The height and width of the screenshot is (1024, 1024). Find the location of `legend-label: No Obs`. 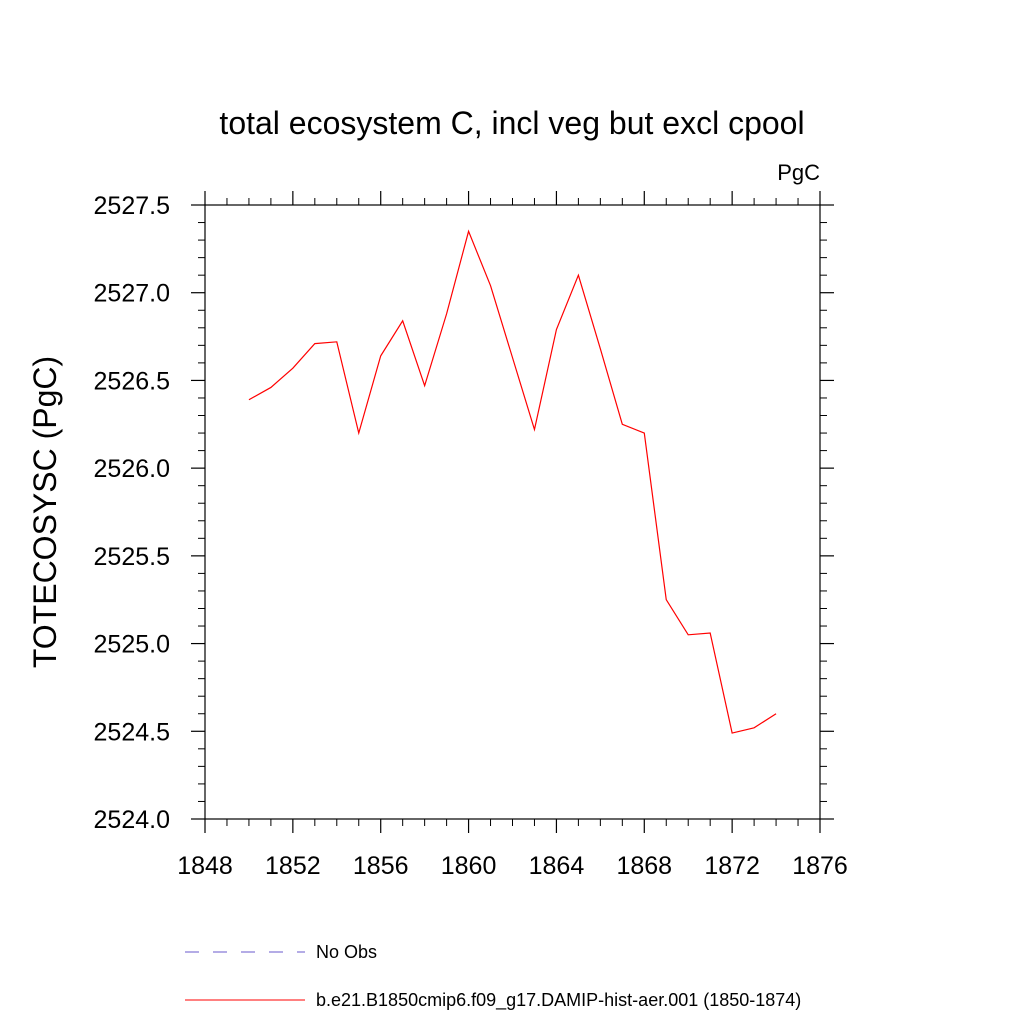

legend-label: No Obs is located at coordinates (346, 952).